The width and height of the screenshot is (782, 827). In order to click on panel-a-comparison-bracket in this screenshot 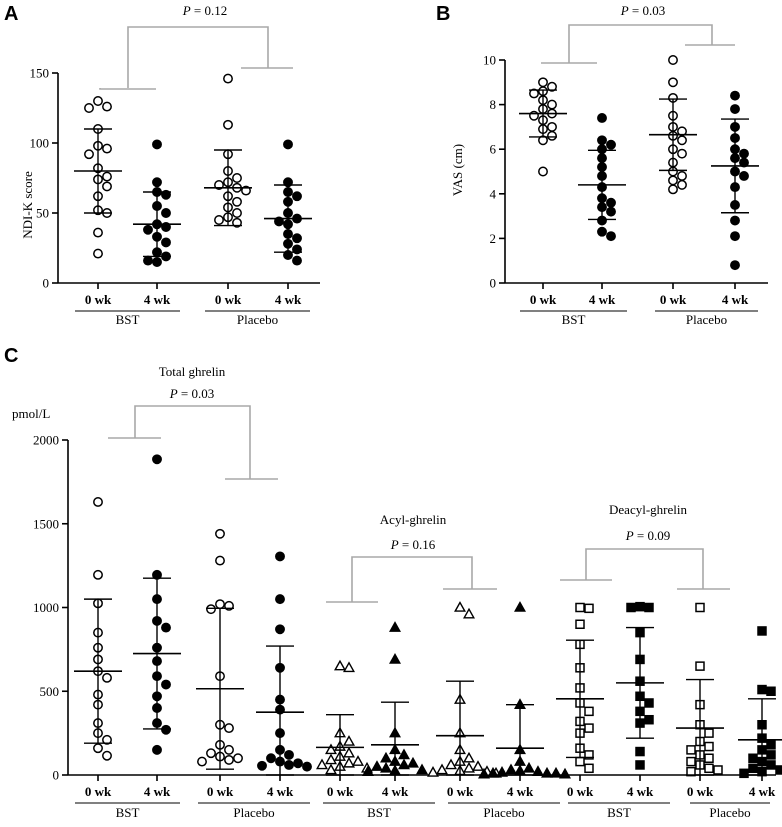, I will do `click(198, 57)`.